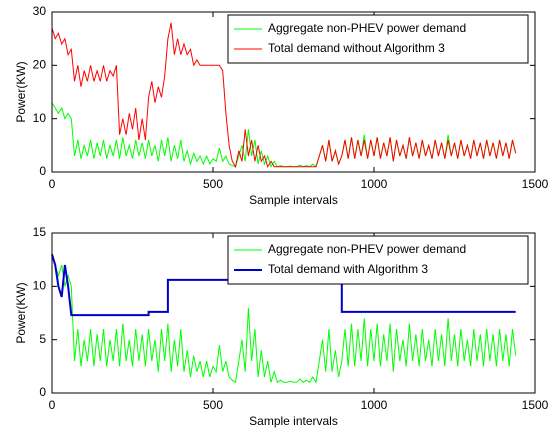  I want to click on y-tick-label: 5, so click(42, 339).